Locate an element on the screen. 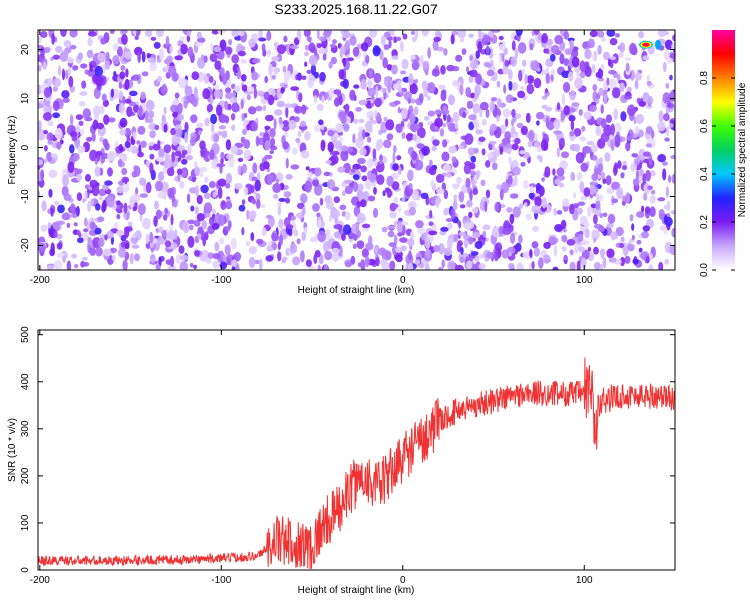 The image size is (750, 600). colorbar-tick-label: 0.2 is located at coordinates (704, 222).